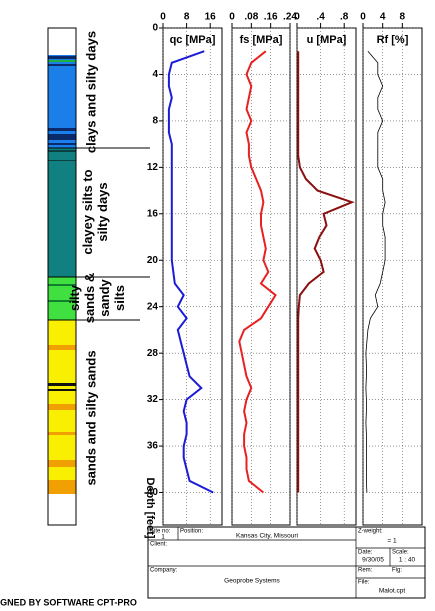 The width and height of the screenshot is (435, 611). Describe the element at coordinates (153, 260) in the screenshot. I see `y-tick-label: 20` at that location.